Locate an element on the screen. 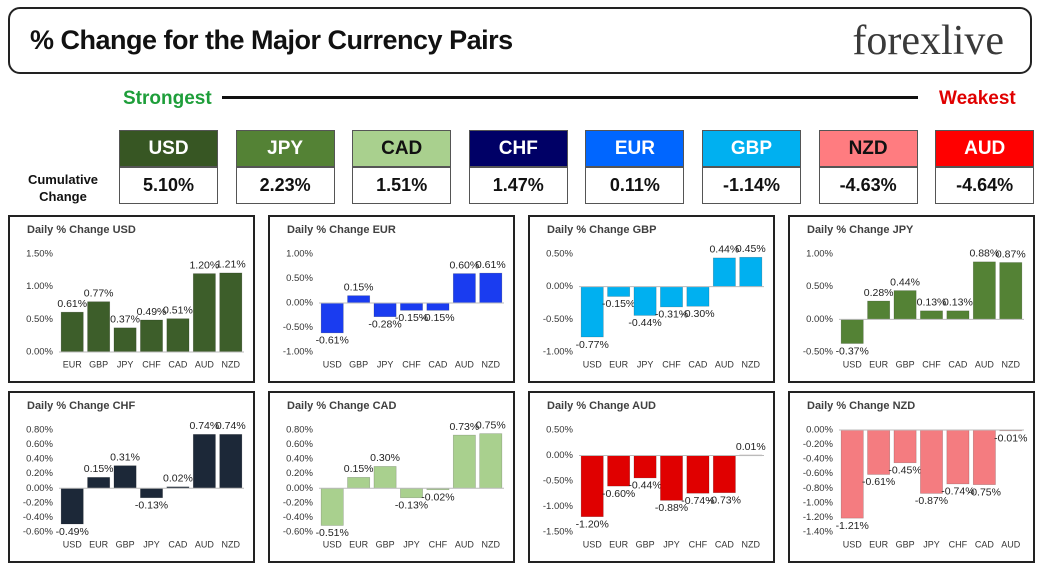 Image resolution: width=1045 pixels, height=573 pixels. value-label: -0.49% is located at coordinates (72, 532).